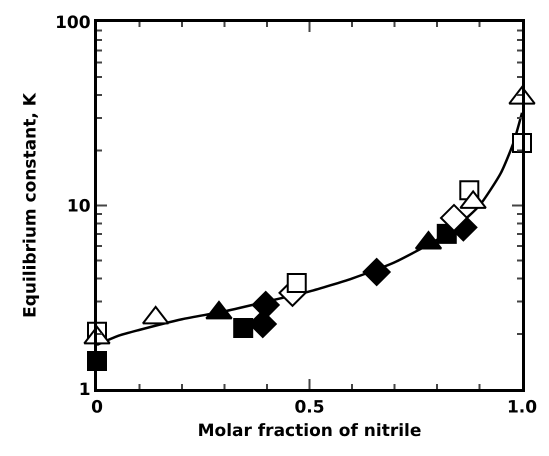 The image size is (549, 456). I want to click on x-axis-title: Molar fraction of nitrile, so click(310, 430).